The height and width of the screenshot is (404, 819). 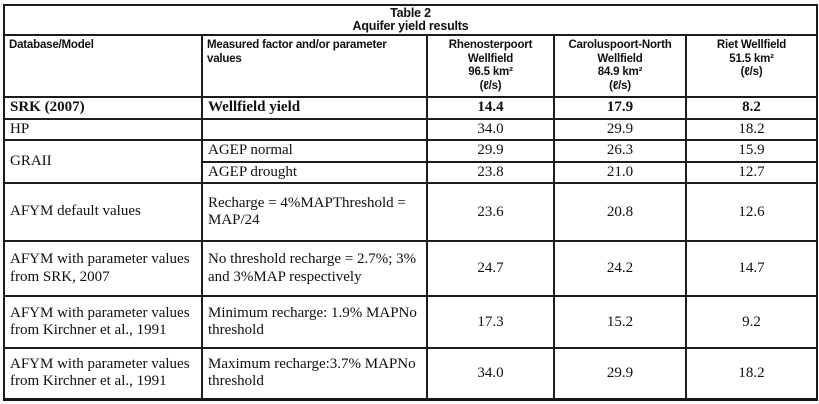 I want to click on cell-riet-value: 9.2, so click(x=751, y=322).